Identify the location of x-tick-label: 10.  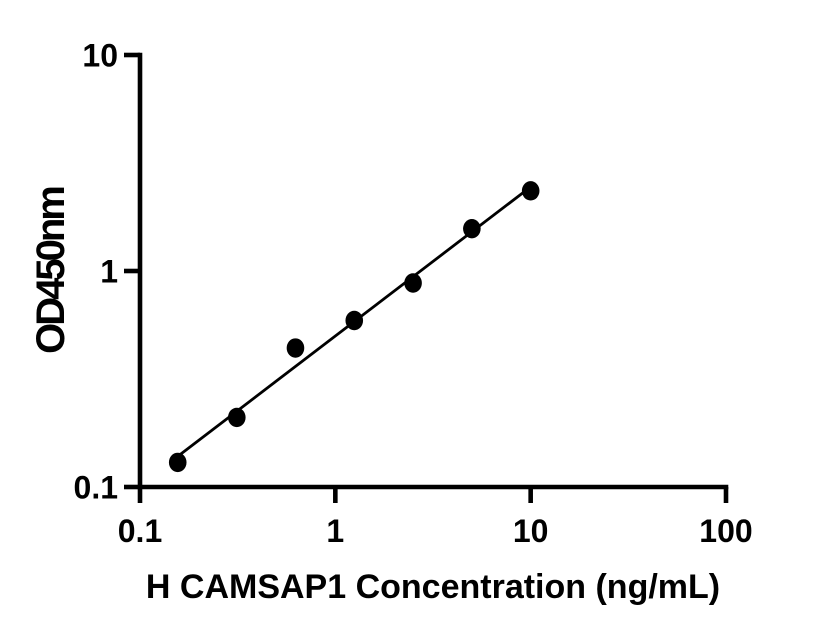
(531, 531).